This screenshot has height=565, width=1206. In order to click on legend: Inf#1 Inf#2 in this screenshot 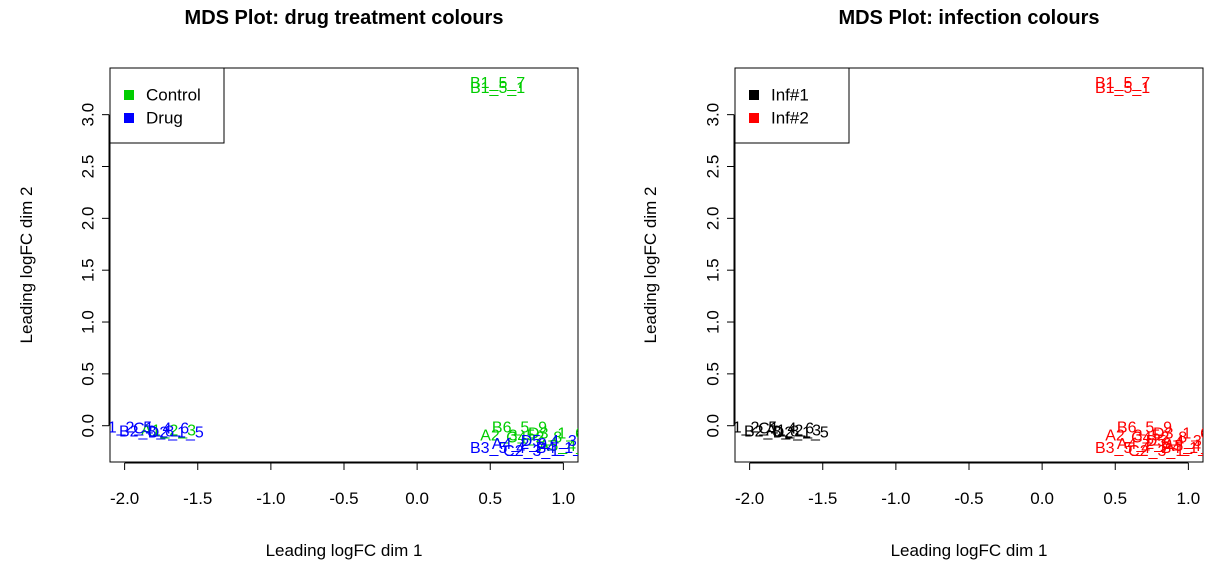, I will do `click(792, 105)`.